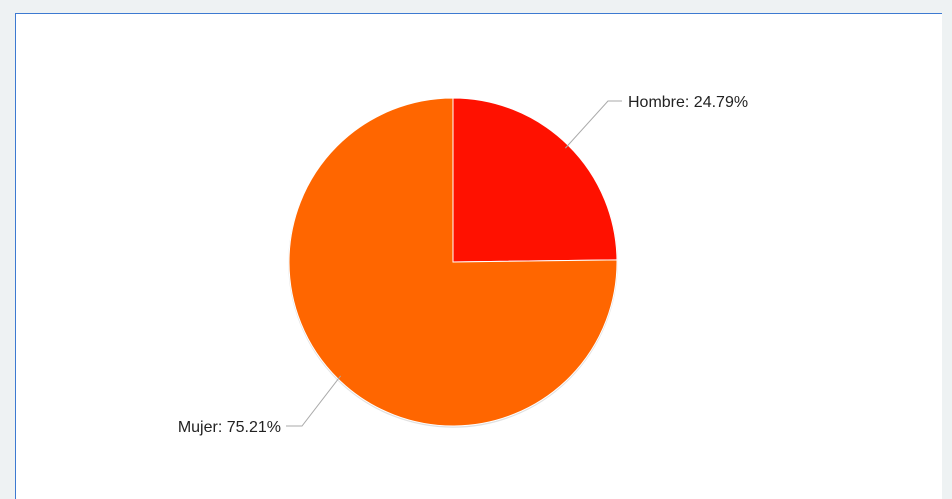  I want to click on pie-slice-hombre, so click(535, 180).